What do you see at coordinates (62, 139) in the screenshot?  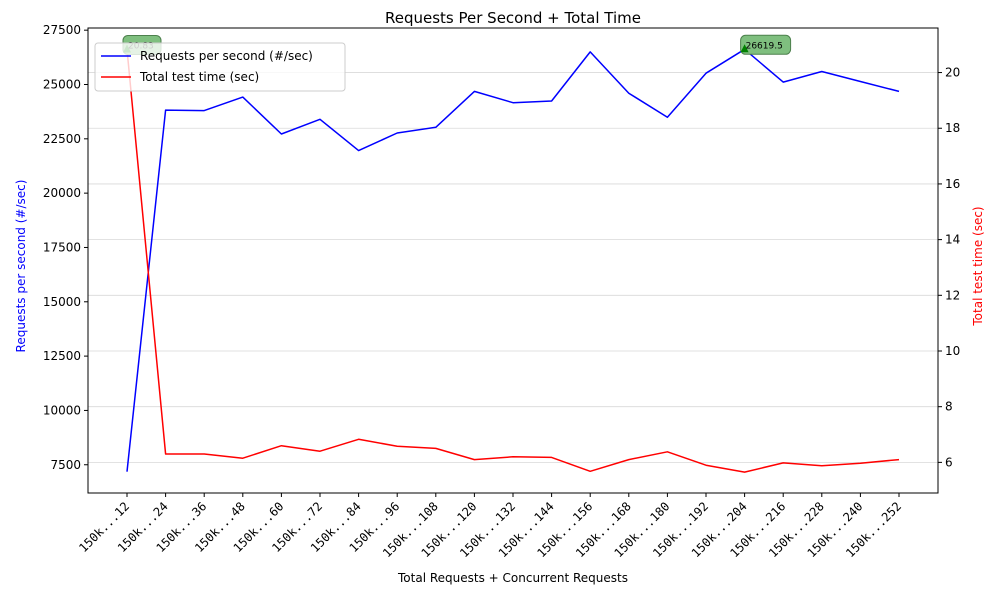 I see `left-y-tick-label: 22500` at bounding box center [62, 139].